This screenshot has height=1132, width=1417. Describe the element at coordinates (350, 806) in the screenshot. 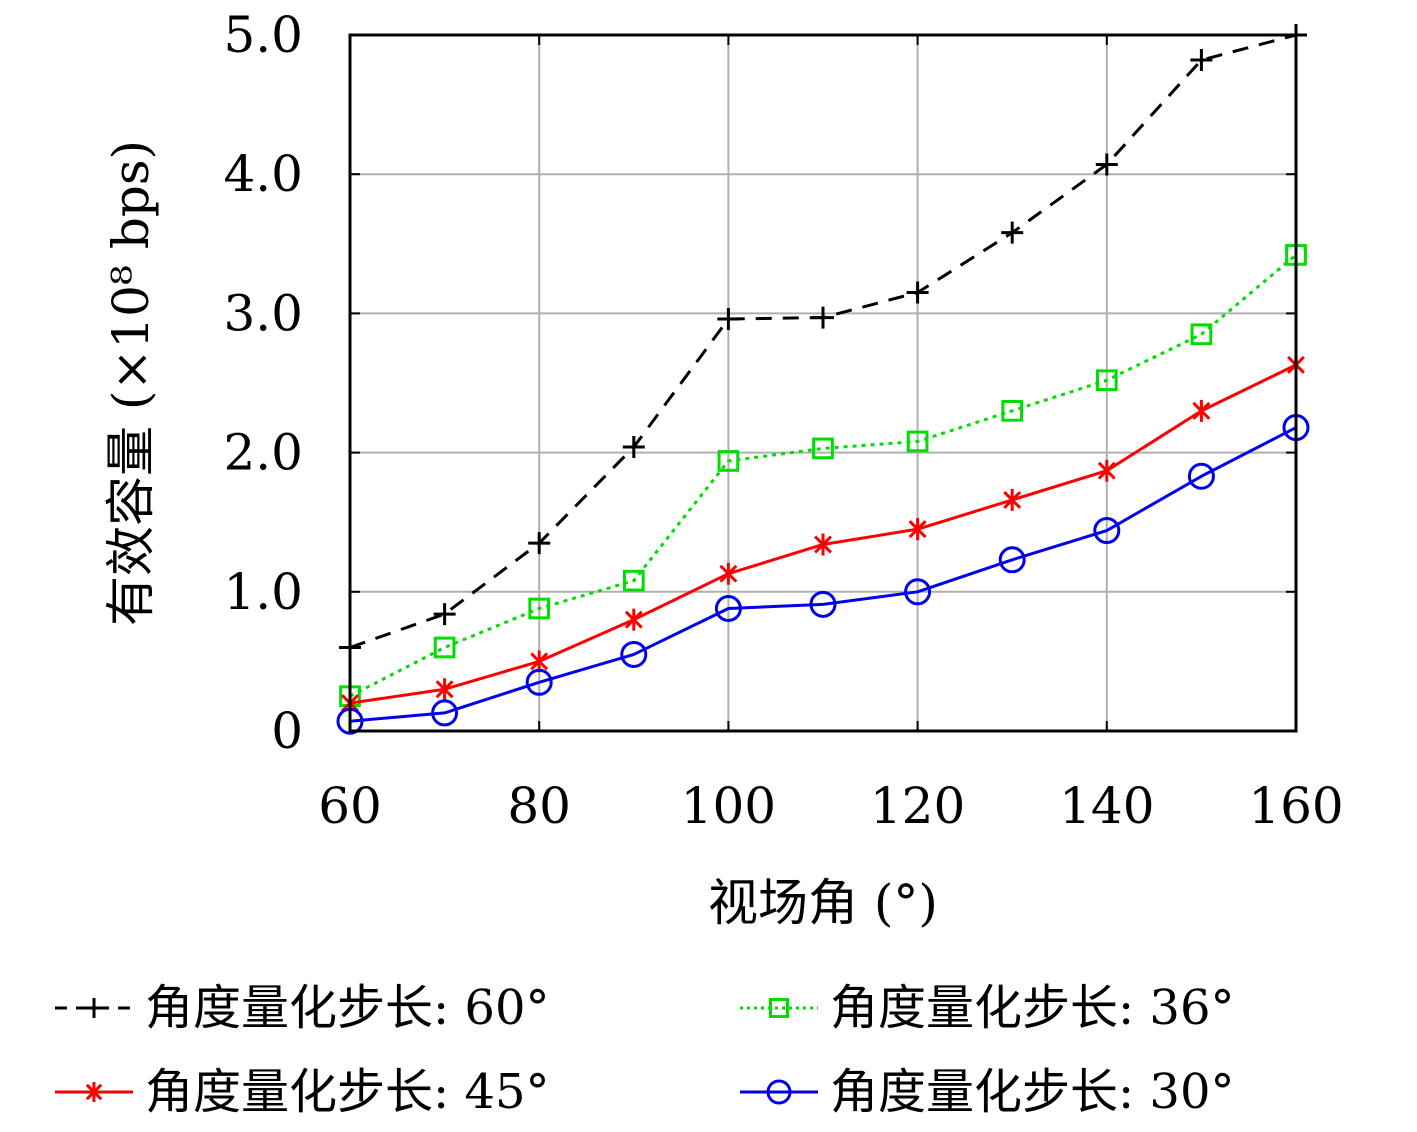

I see `x-tick-label: 60` at that location.